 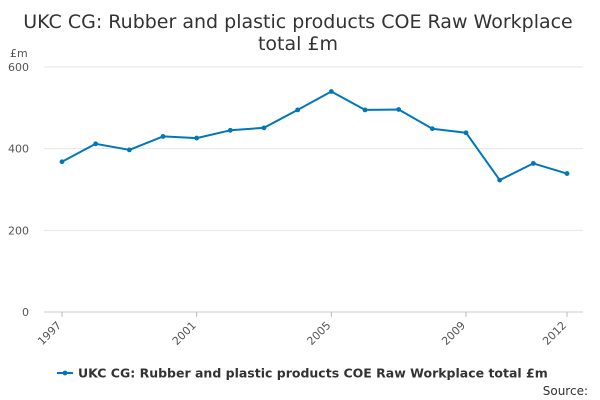 I want to click on y-tick-label: 0, so click(x=25, y=312).